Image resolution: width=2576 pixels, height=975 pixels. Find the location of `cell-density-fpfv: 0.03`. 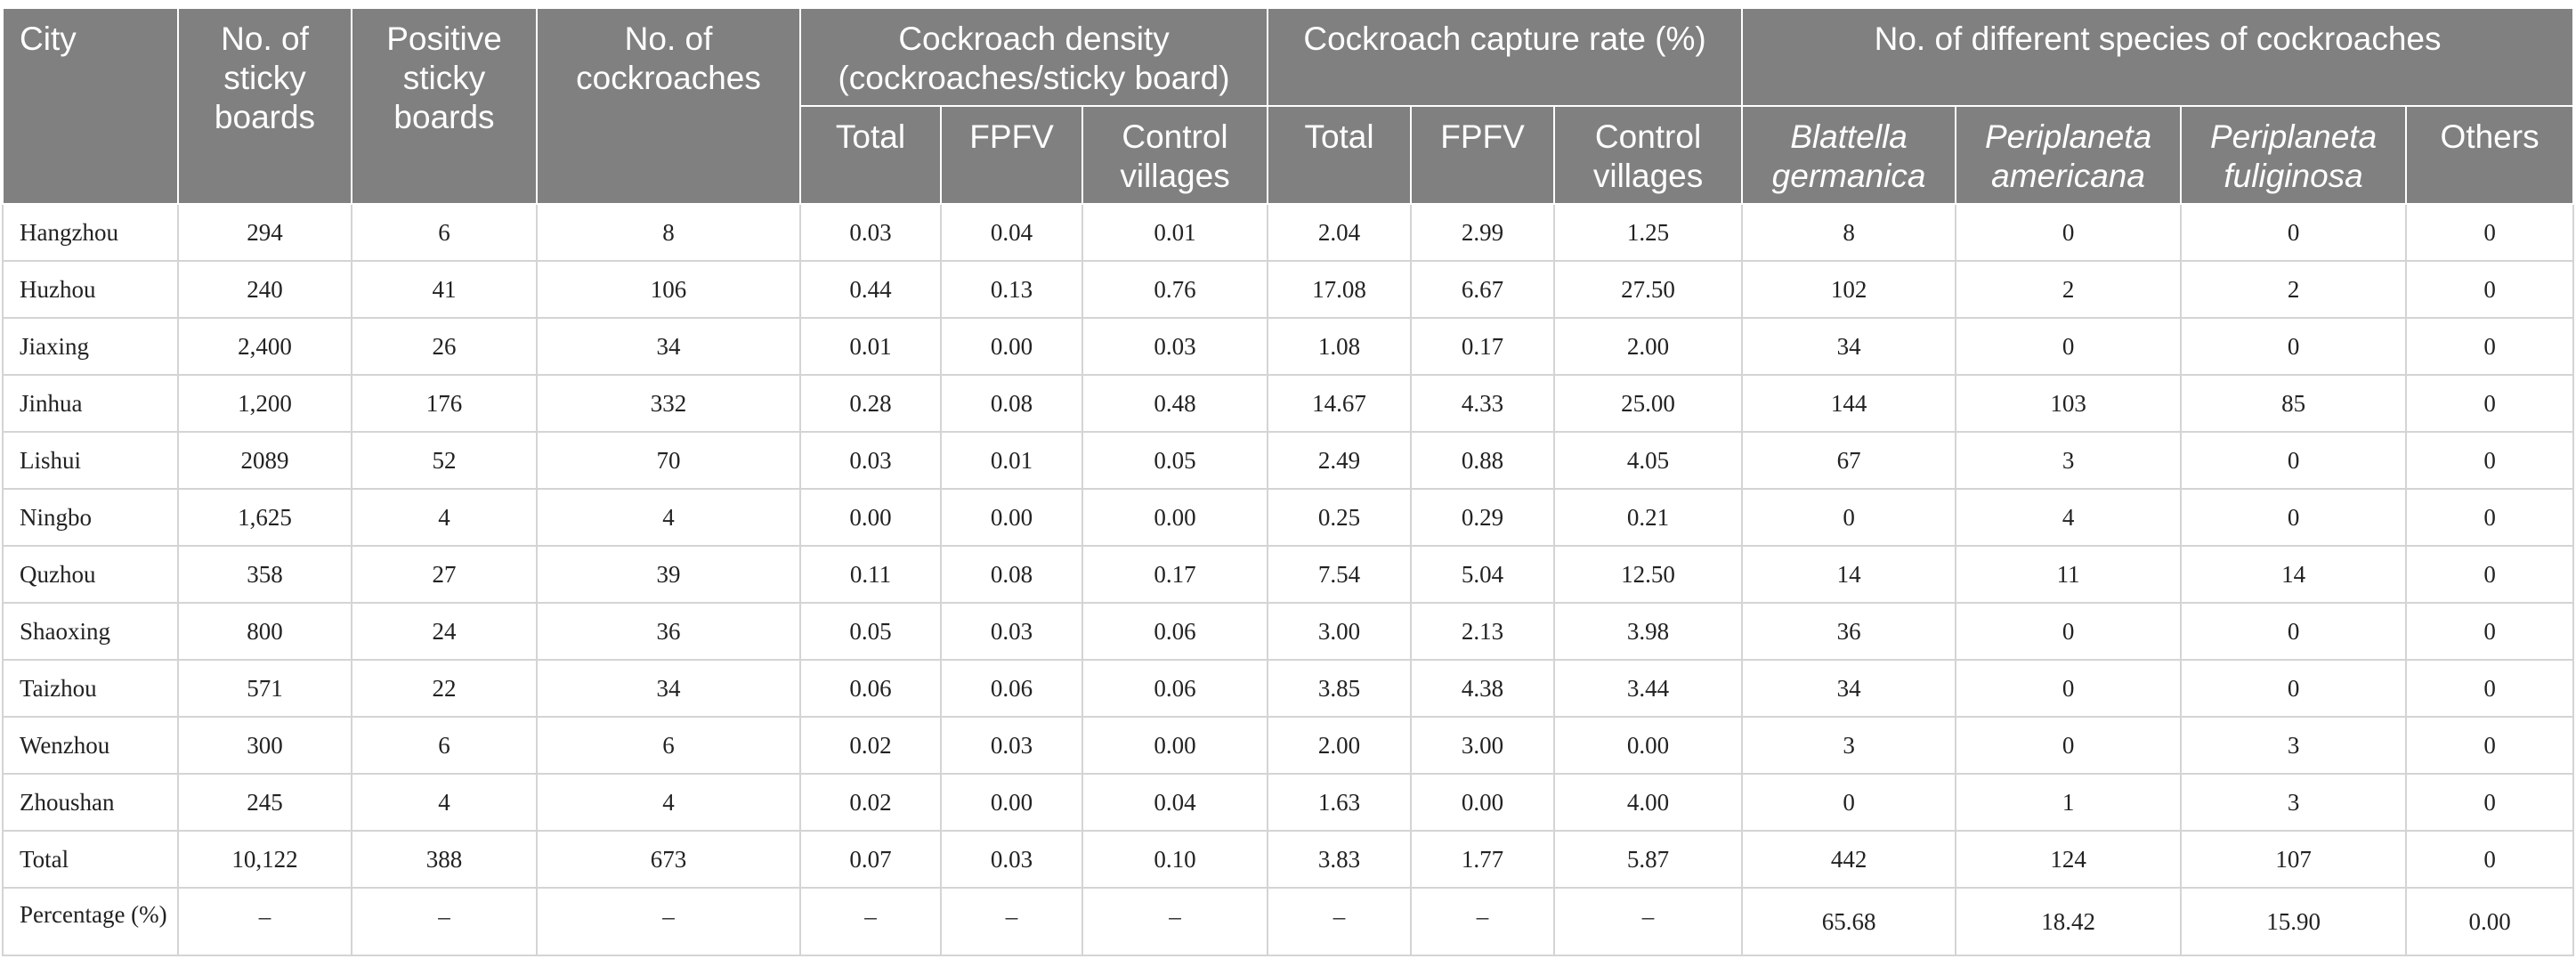

cell-density-fpfv: 0.03 is located at coordinates (1012, 631).